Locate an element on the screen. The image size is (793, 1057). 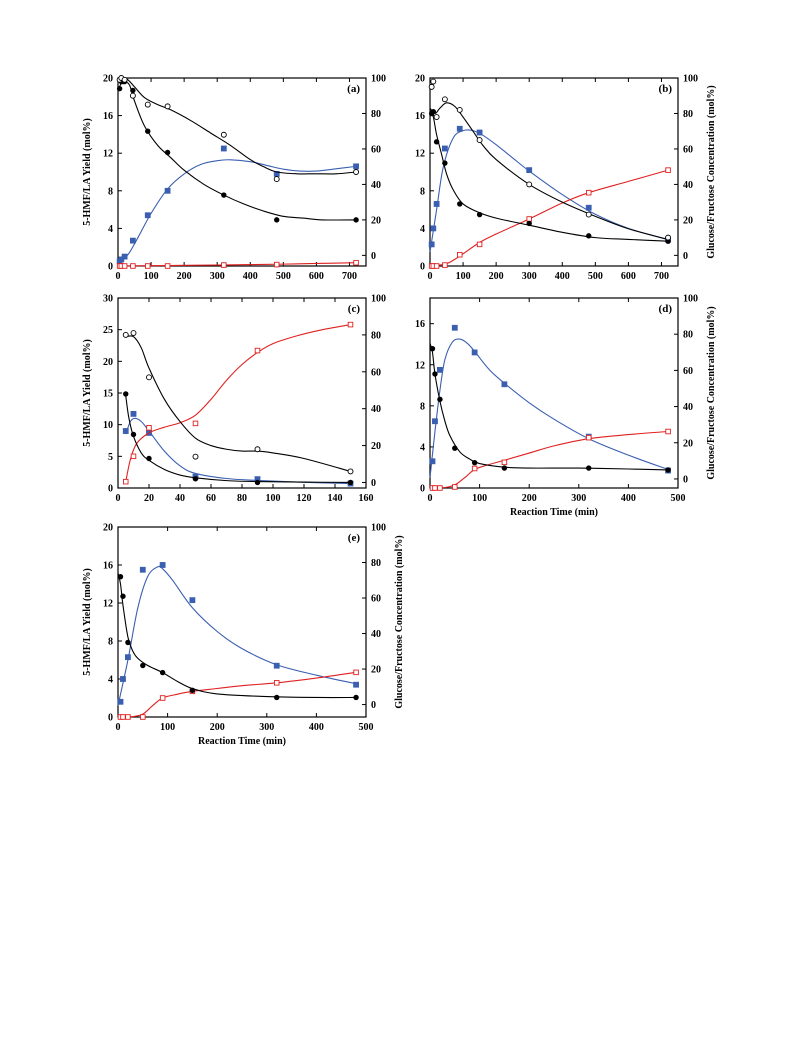
y-tick-label: 0 is located at coordinates (110, 718).